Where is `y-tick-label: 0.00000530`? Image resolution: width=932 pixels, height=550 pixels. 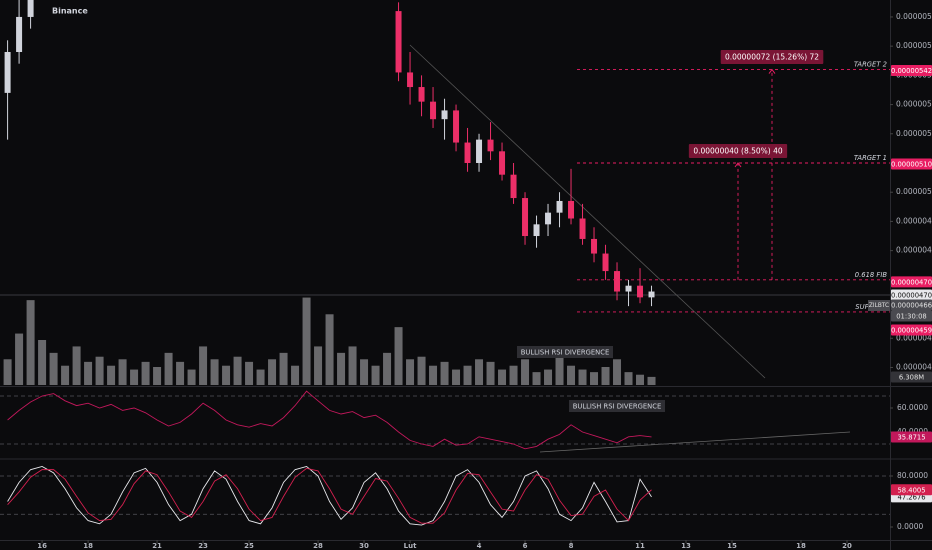
y-tick-label: 0.00000530 is located at coordinates (914, 104).